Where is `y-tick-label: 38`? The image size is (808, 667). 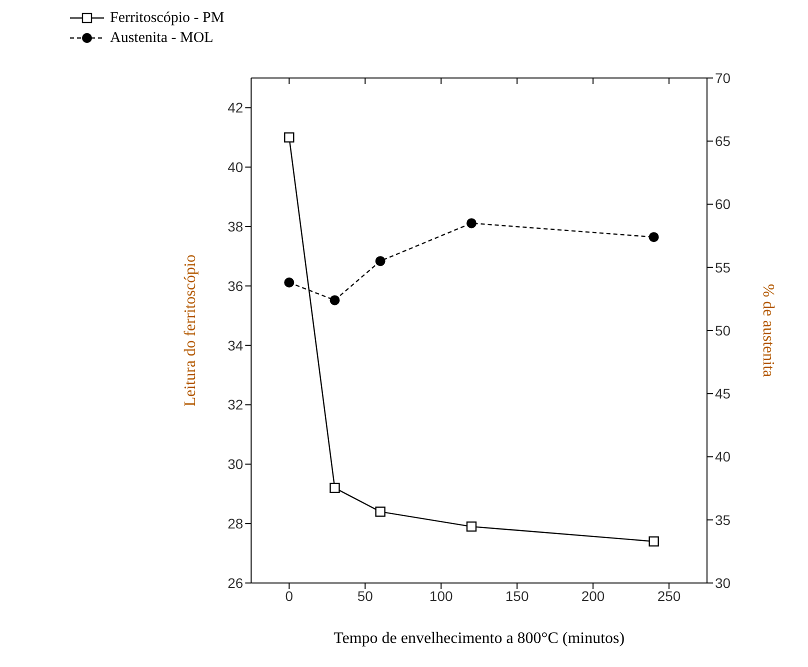
y-tick-label: 38 is located at coordinates (236, 226).